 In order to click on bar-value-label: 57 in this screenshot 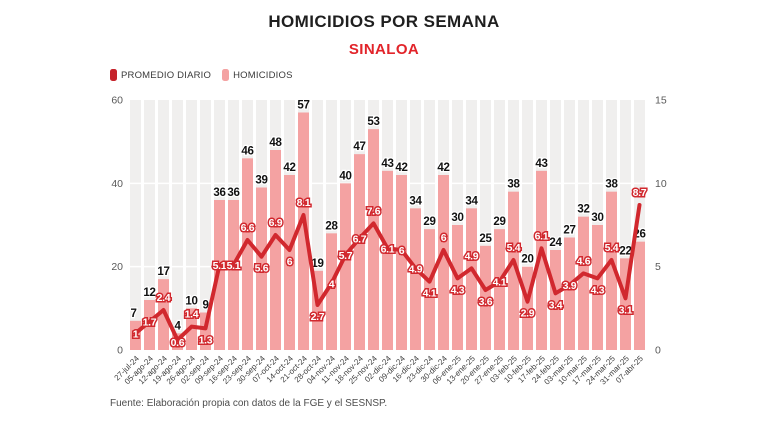, I will do `click(303, 106)`.